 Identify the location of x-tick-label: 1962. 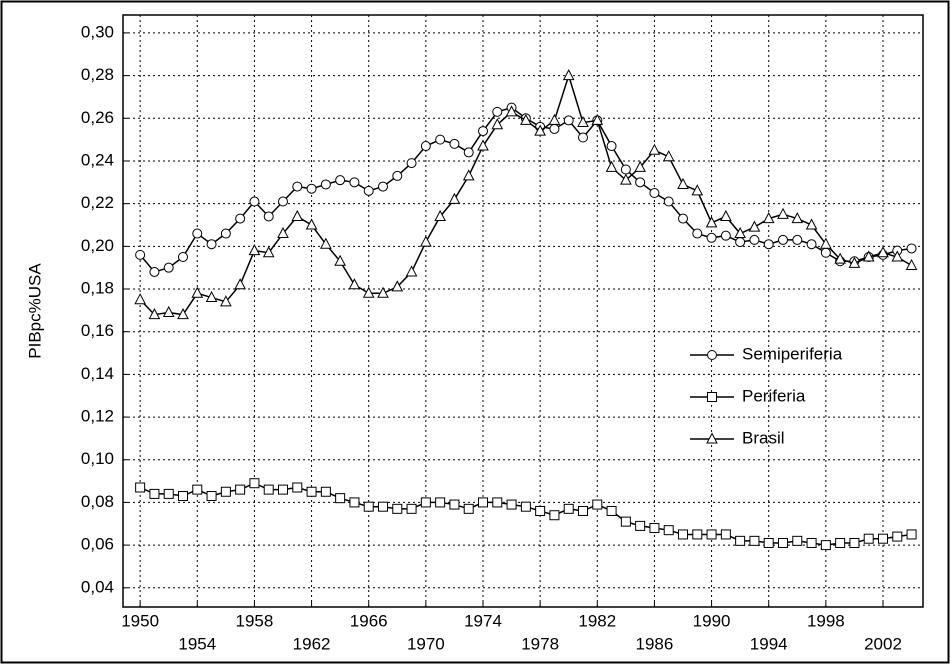
(312, 643).